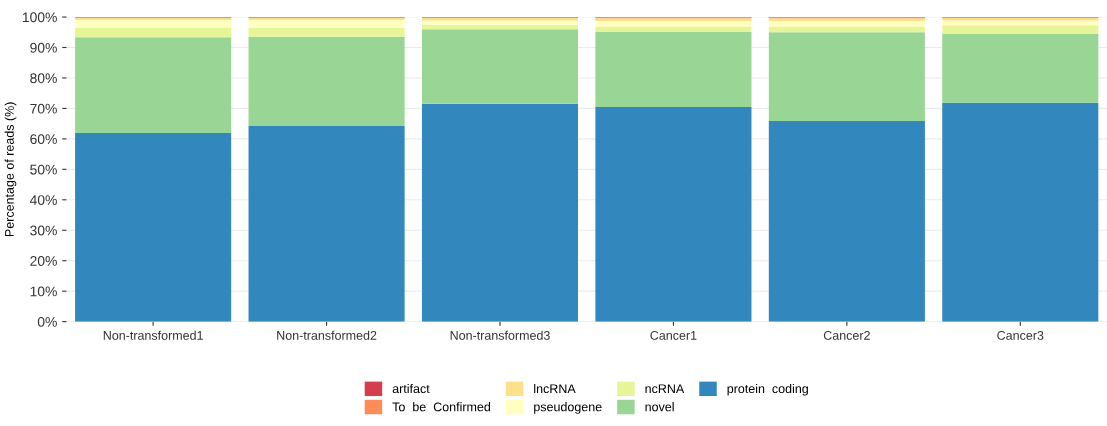 Image resolution: width=1107 pixels, height=426 pixels. Describe the element at coordinates (441, 407) in the screenshot. I see `legend-label: To be Confirmed` at that location.